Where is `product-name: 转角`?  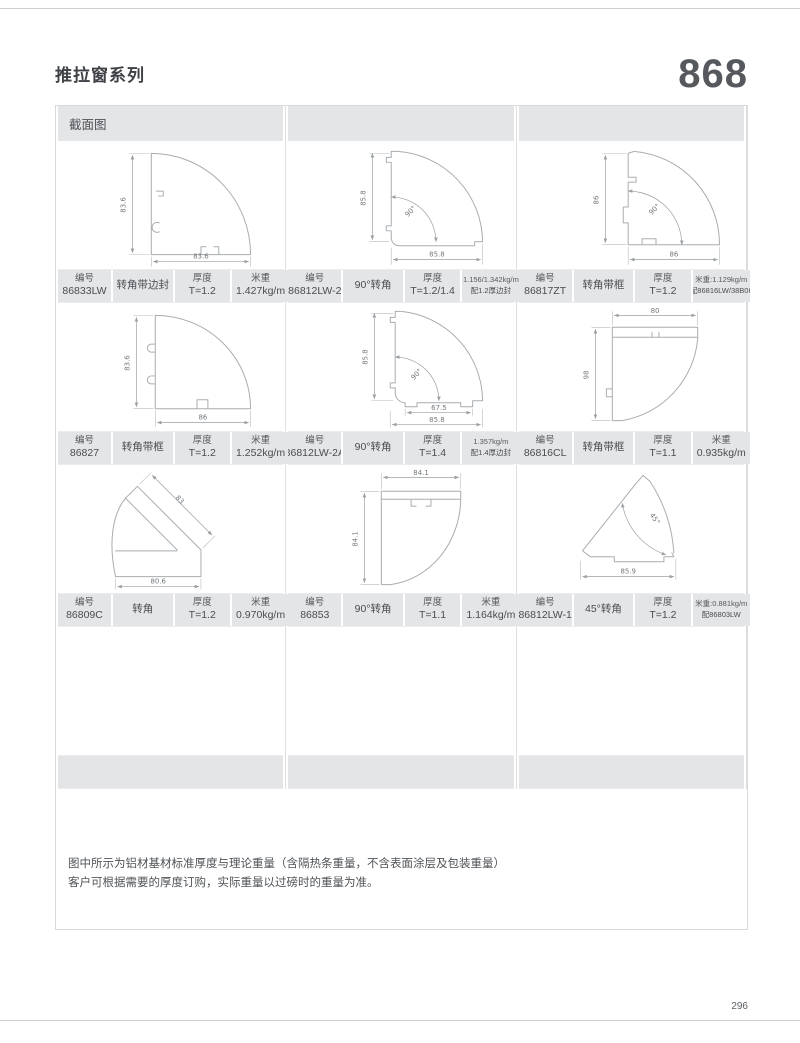 product-name: 转角 is located at coordinates (143, 609).